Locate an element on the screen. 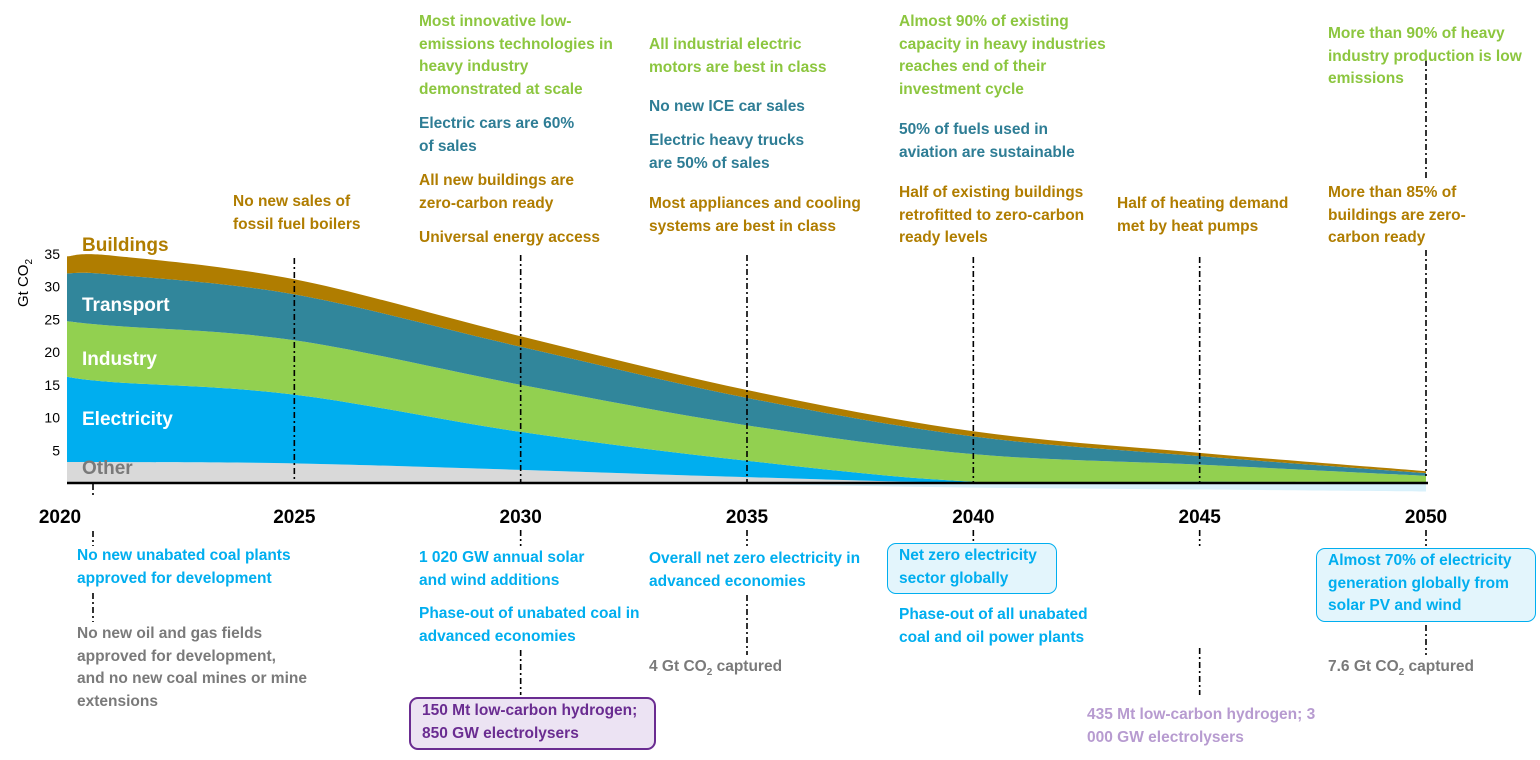  milestone-2045-heat-pumps: Half of heating demand met by heat pumps is located at coordinates (1203, 215).